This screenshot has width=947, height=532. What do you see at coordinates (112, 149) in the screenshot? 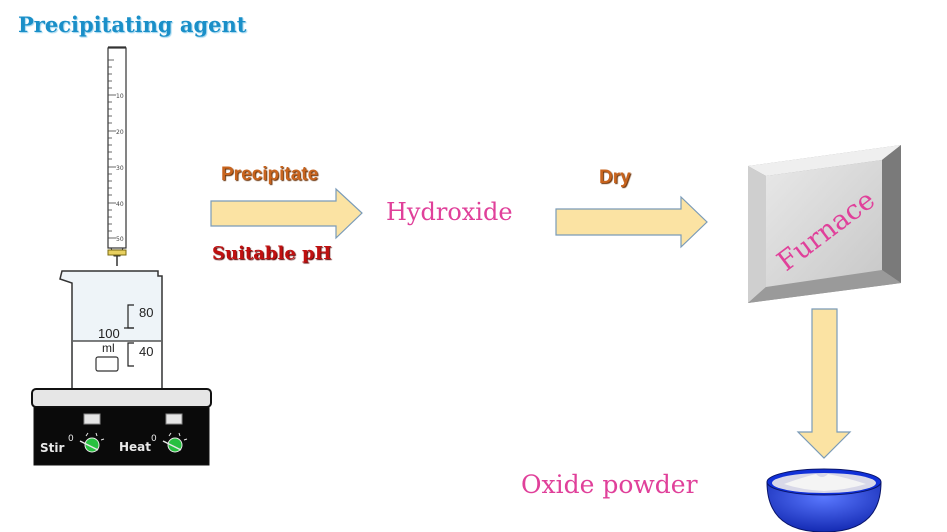
I see `burette-scale` at bounding box center [112, 149].